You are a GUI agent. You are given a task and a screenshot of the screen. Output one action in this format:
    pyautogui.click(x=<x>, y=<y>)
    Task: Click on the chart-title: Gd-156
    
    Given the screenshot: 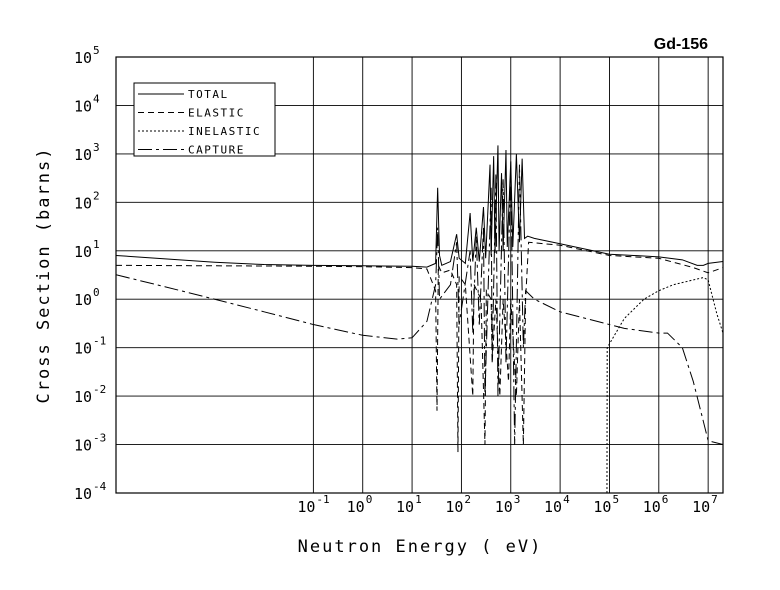 What is the action you would take?
    pyautogui.click(x=680, y=44)
    